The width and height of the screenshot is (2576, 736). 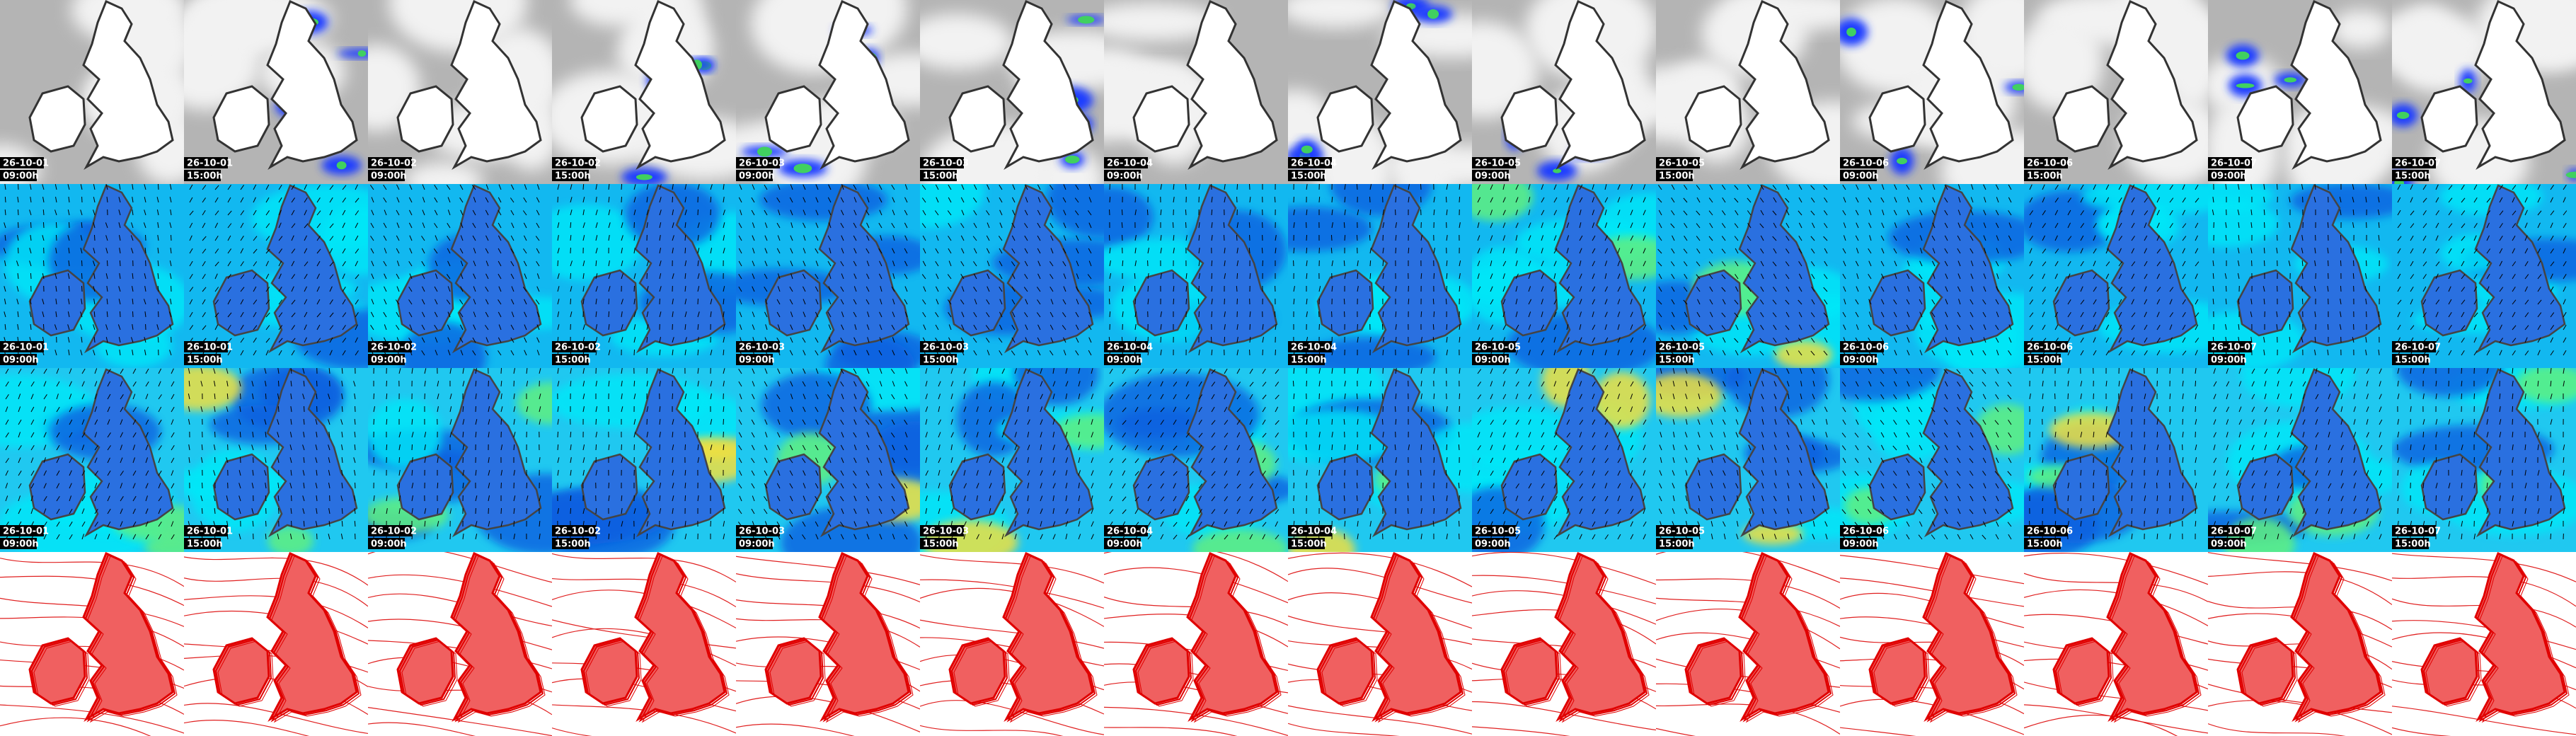 What do you see at coordinates (1784, 85) in the screenshot?
I see `coast` at bounding box center [1784, 85].